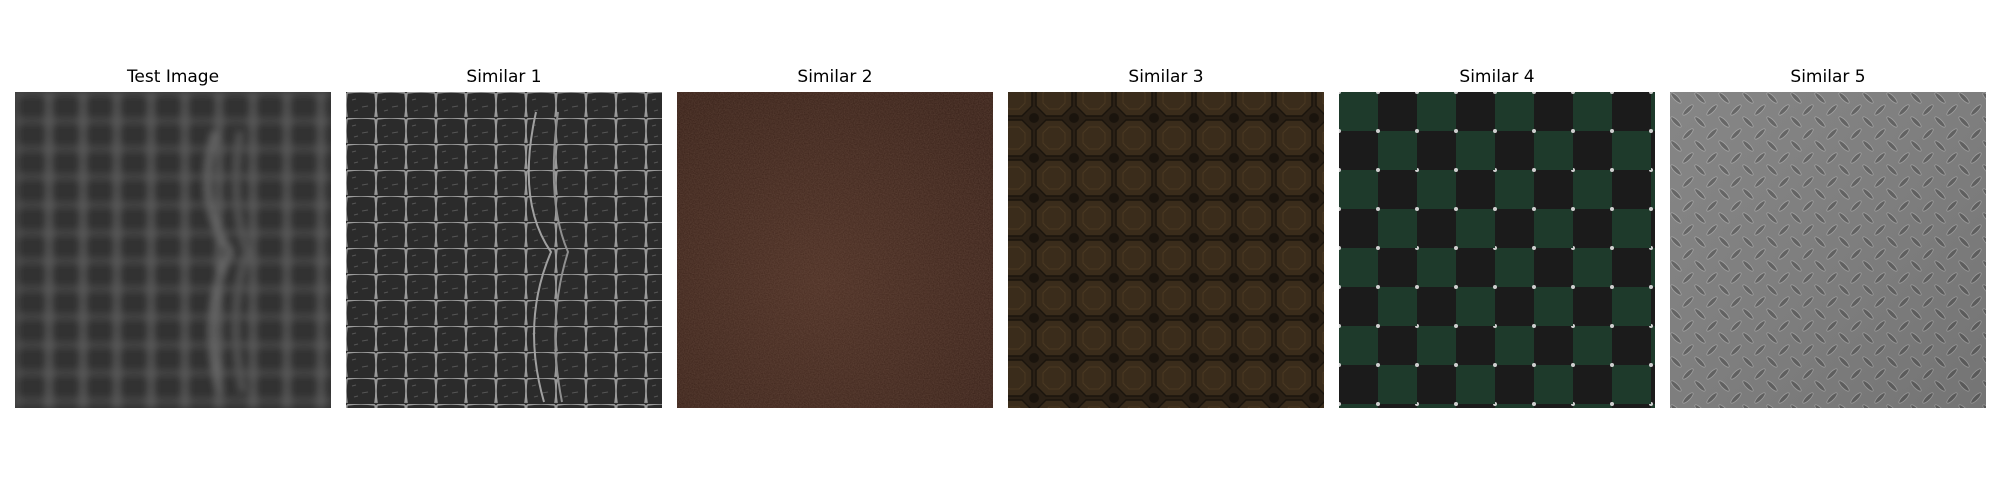 The width and height of the screenshot is (2000, 500). Describe the element at coordinates (173, 77) in the screenshot. I see `panel-title-test-image: Test Image` at that location.